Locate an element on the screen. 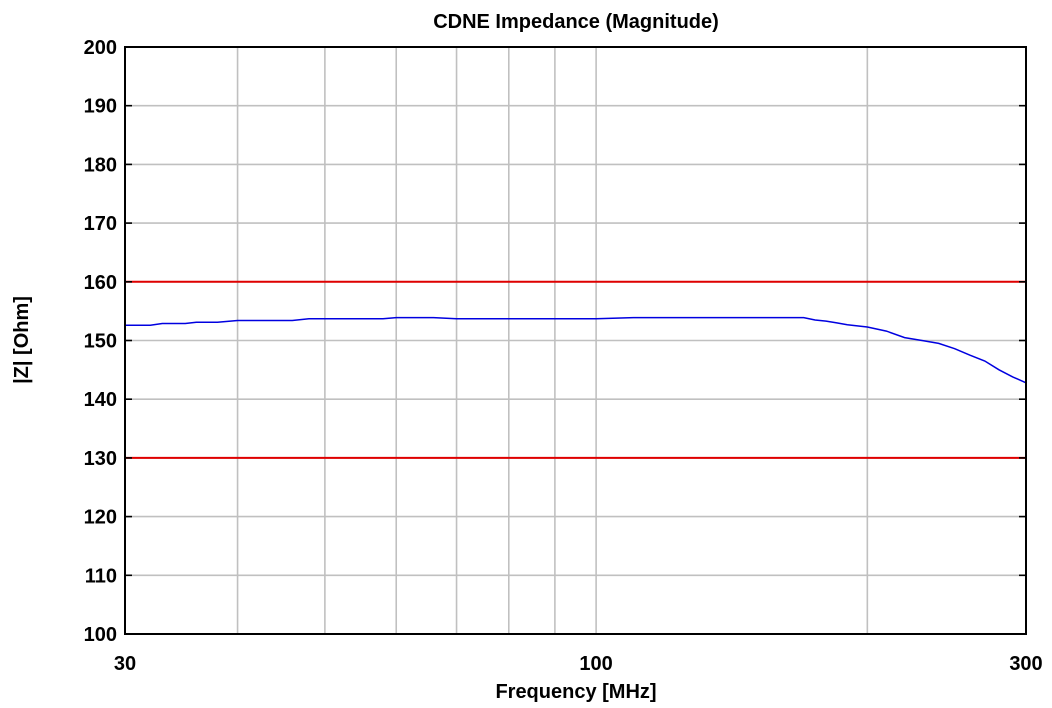  series-layer is located at coordinates (576, 350).